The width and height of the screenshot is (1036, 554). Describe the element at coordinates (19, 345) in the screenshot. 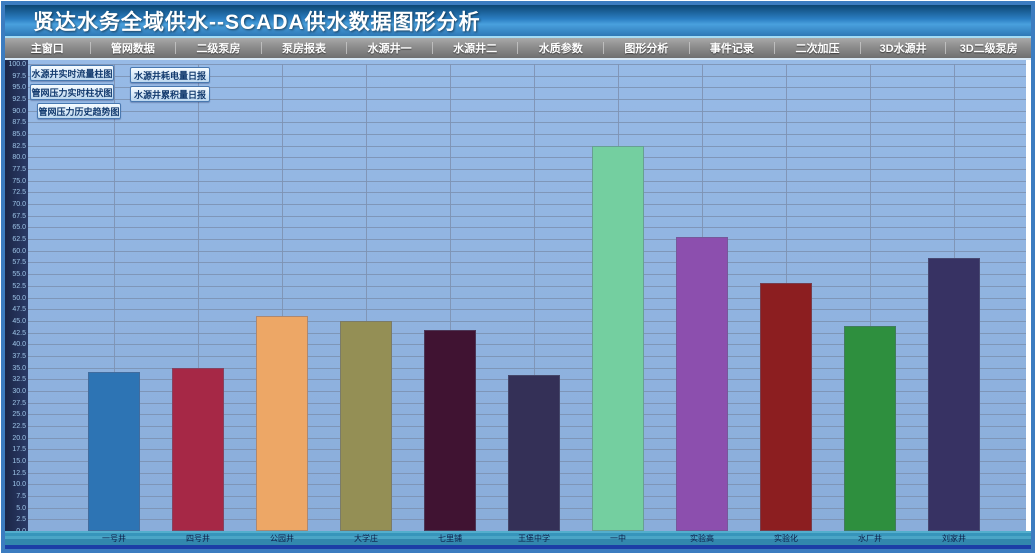

I see `y-axis-label: 40.0` at that location.